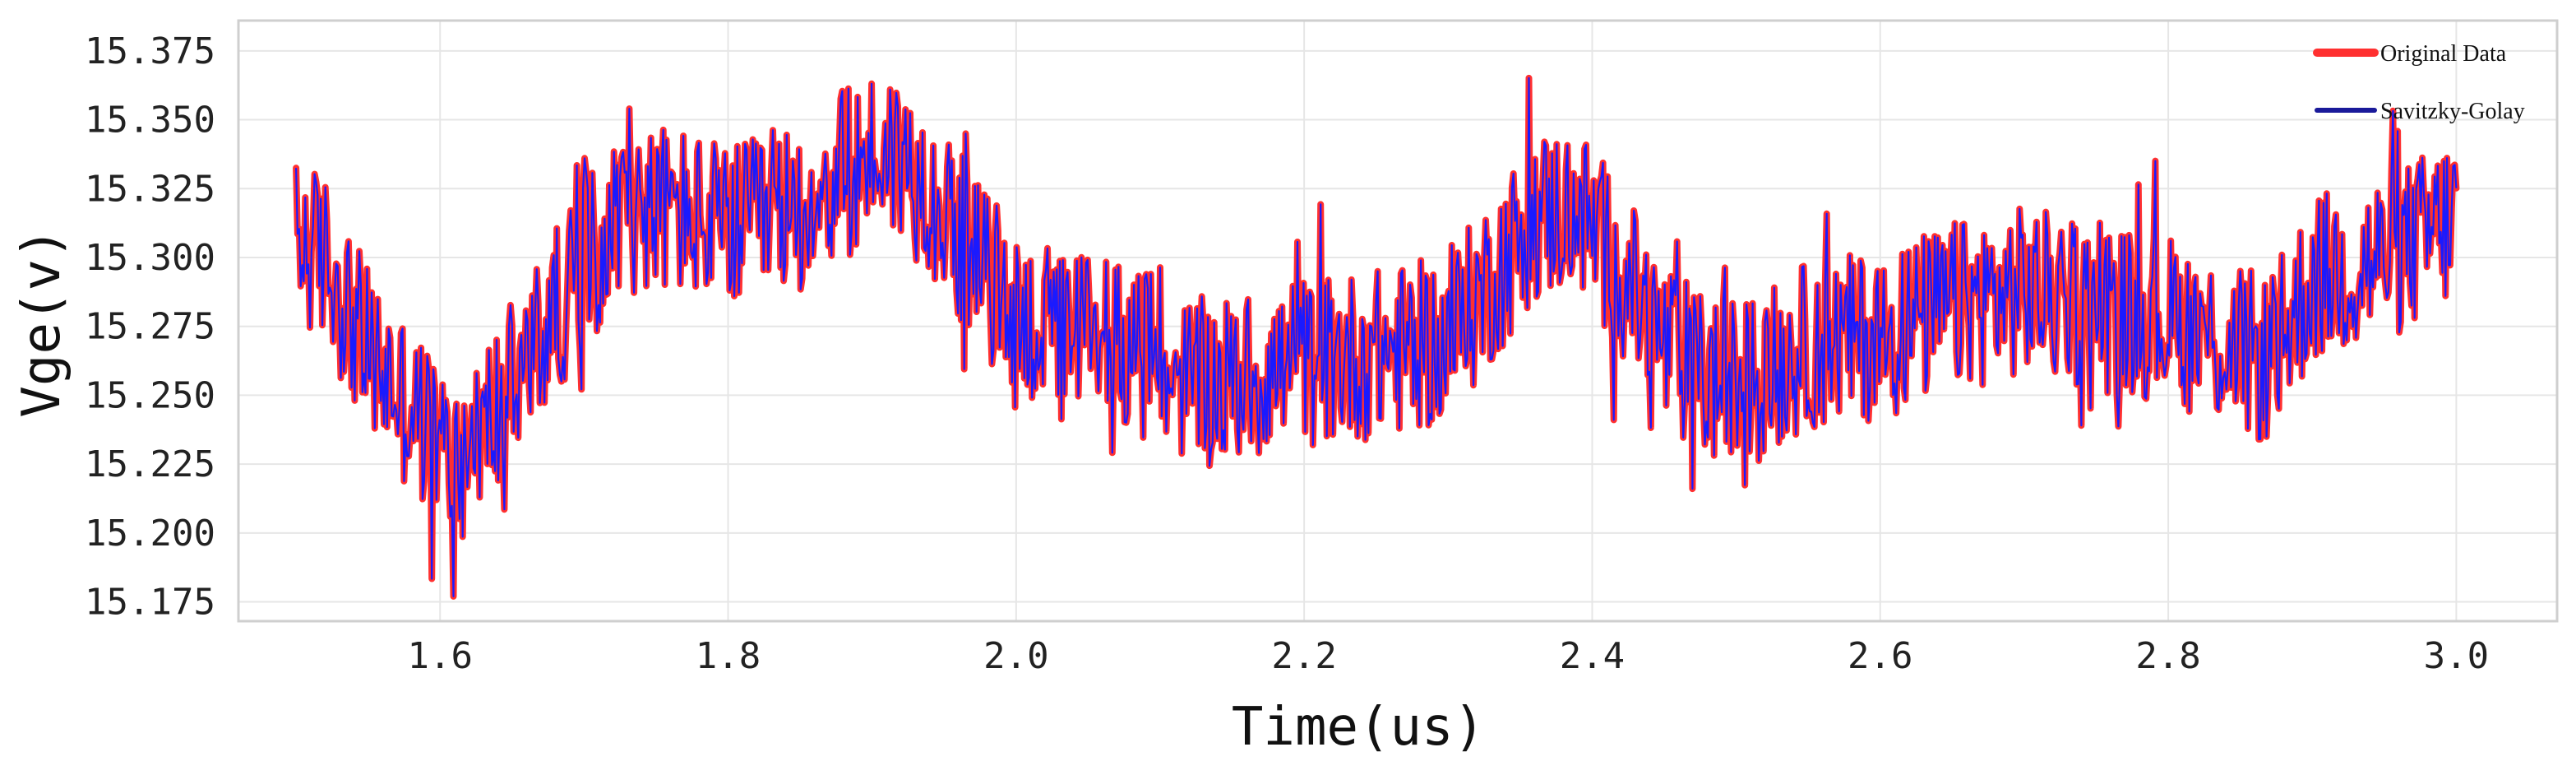 The height and width of the screenshot is (775, 2576). What do you see at coordinates (150, 51) in the screenshot?
I see `y-tick-label: 15.375` at bounding box center [150, 51].